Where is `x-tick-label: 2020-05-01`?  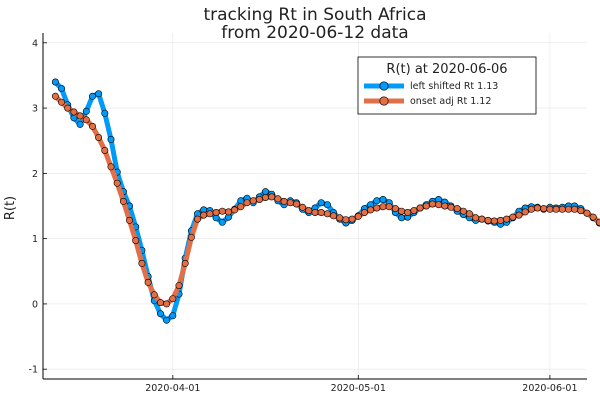 x-tick-label: 2020-05-01 is located at coordinates (358, 388).